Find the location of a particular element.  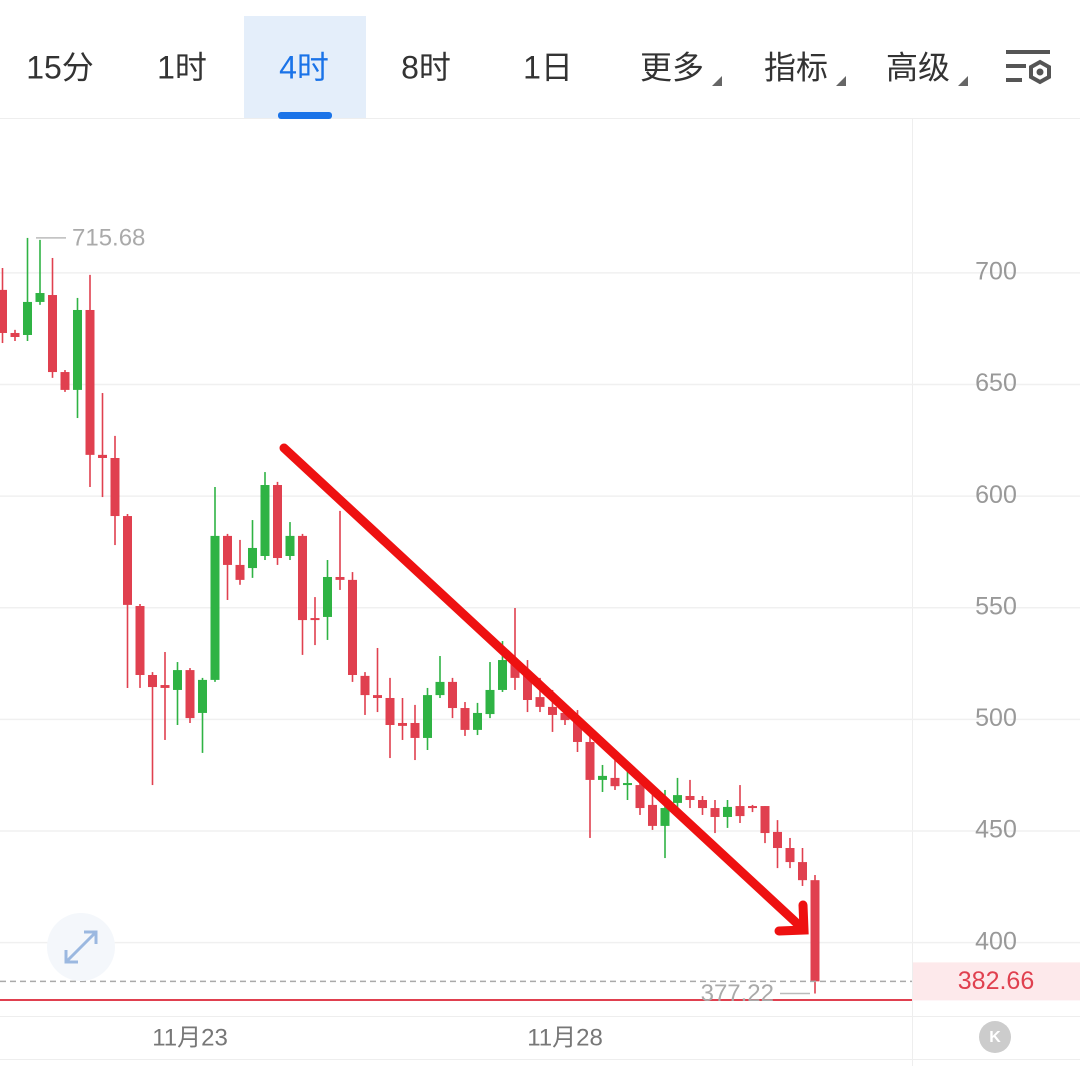

tab: 8时 is located at coordinates (426, 67).